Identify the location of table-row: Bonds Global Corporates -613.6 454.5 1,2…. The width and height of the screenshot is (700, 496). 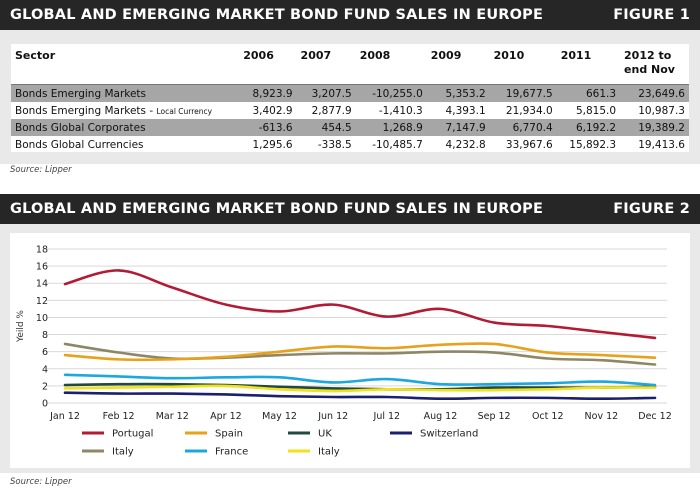
(350, 127).